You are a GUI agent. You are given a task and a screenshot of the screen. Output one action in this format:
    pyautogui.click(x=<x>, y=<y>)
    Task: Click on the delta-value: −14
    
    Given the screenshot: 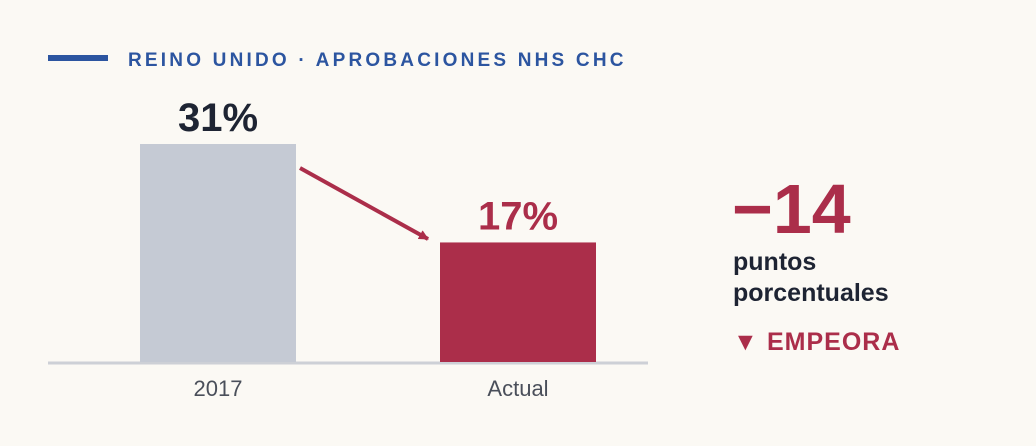 What is the action you would take?
    pyautogui.click(x=791, y=209)
    